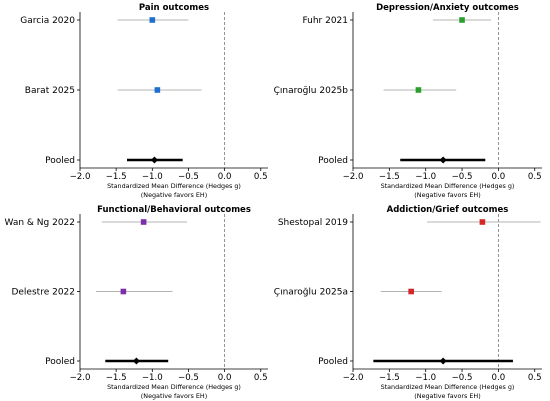 The image size is (550, 401). Describe the element at coordinates (462, 20) in the screenshot. I see `panel-2-row-fuhr-2021-estimate` at that location.